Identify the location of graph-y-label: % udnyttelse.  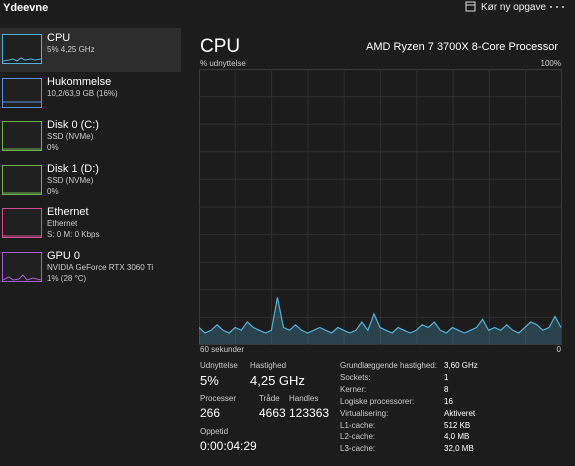
(223, 63).